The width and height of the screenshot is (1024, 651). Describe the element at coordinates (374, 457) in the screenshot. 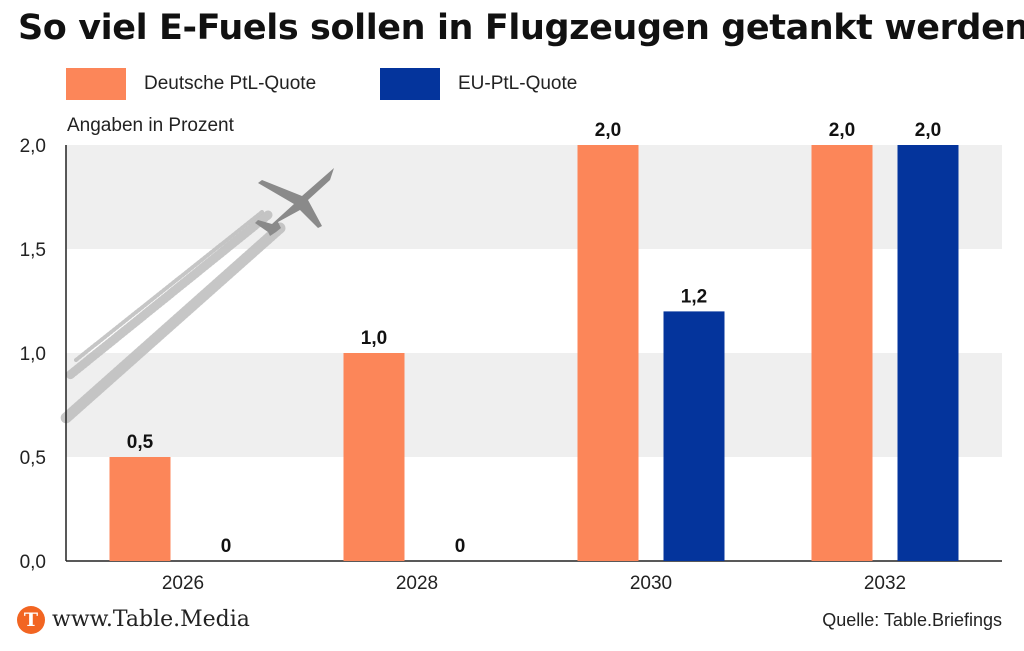

I see `bar-deutsche-2028` at that location.